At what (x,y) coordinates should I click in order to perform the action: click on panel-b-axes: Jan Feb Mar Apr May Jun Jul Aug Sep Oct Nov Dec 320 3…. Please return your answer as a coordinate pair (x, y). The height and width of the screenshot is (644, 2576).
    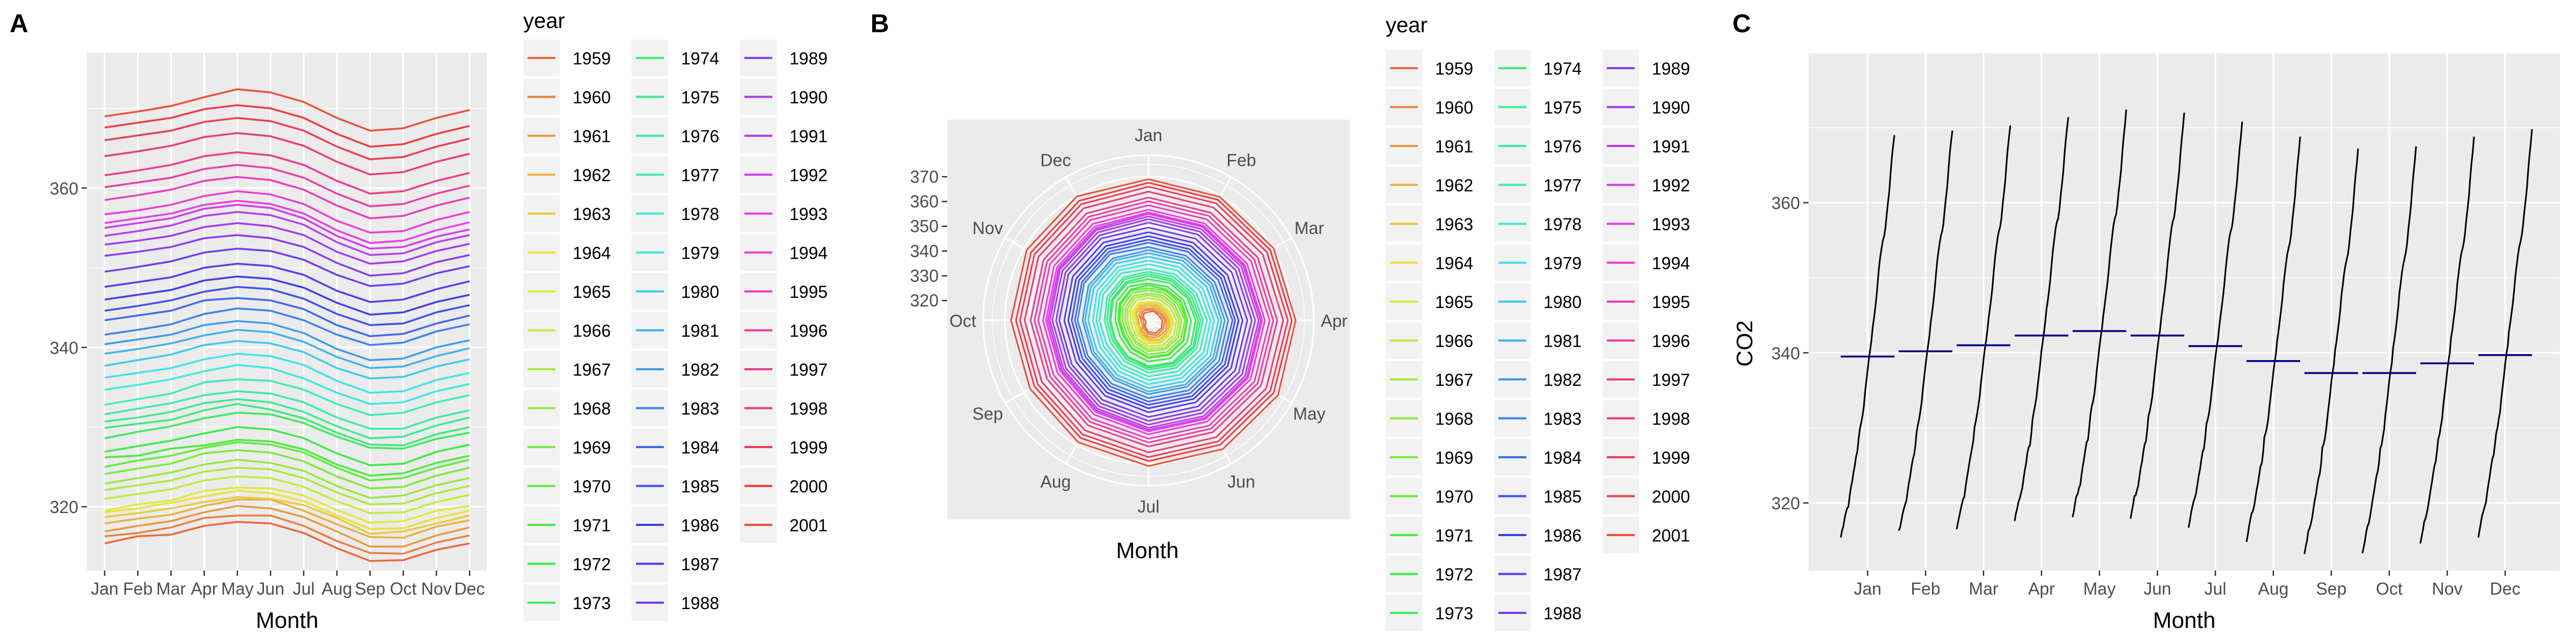
    Looking at the image, I should click on (1129, 321).